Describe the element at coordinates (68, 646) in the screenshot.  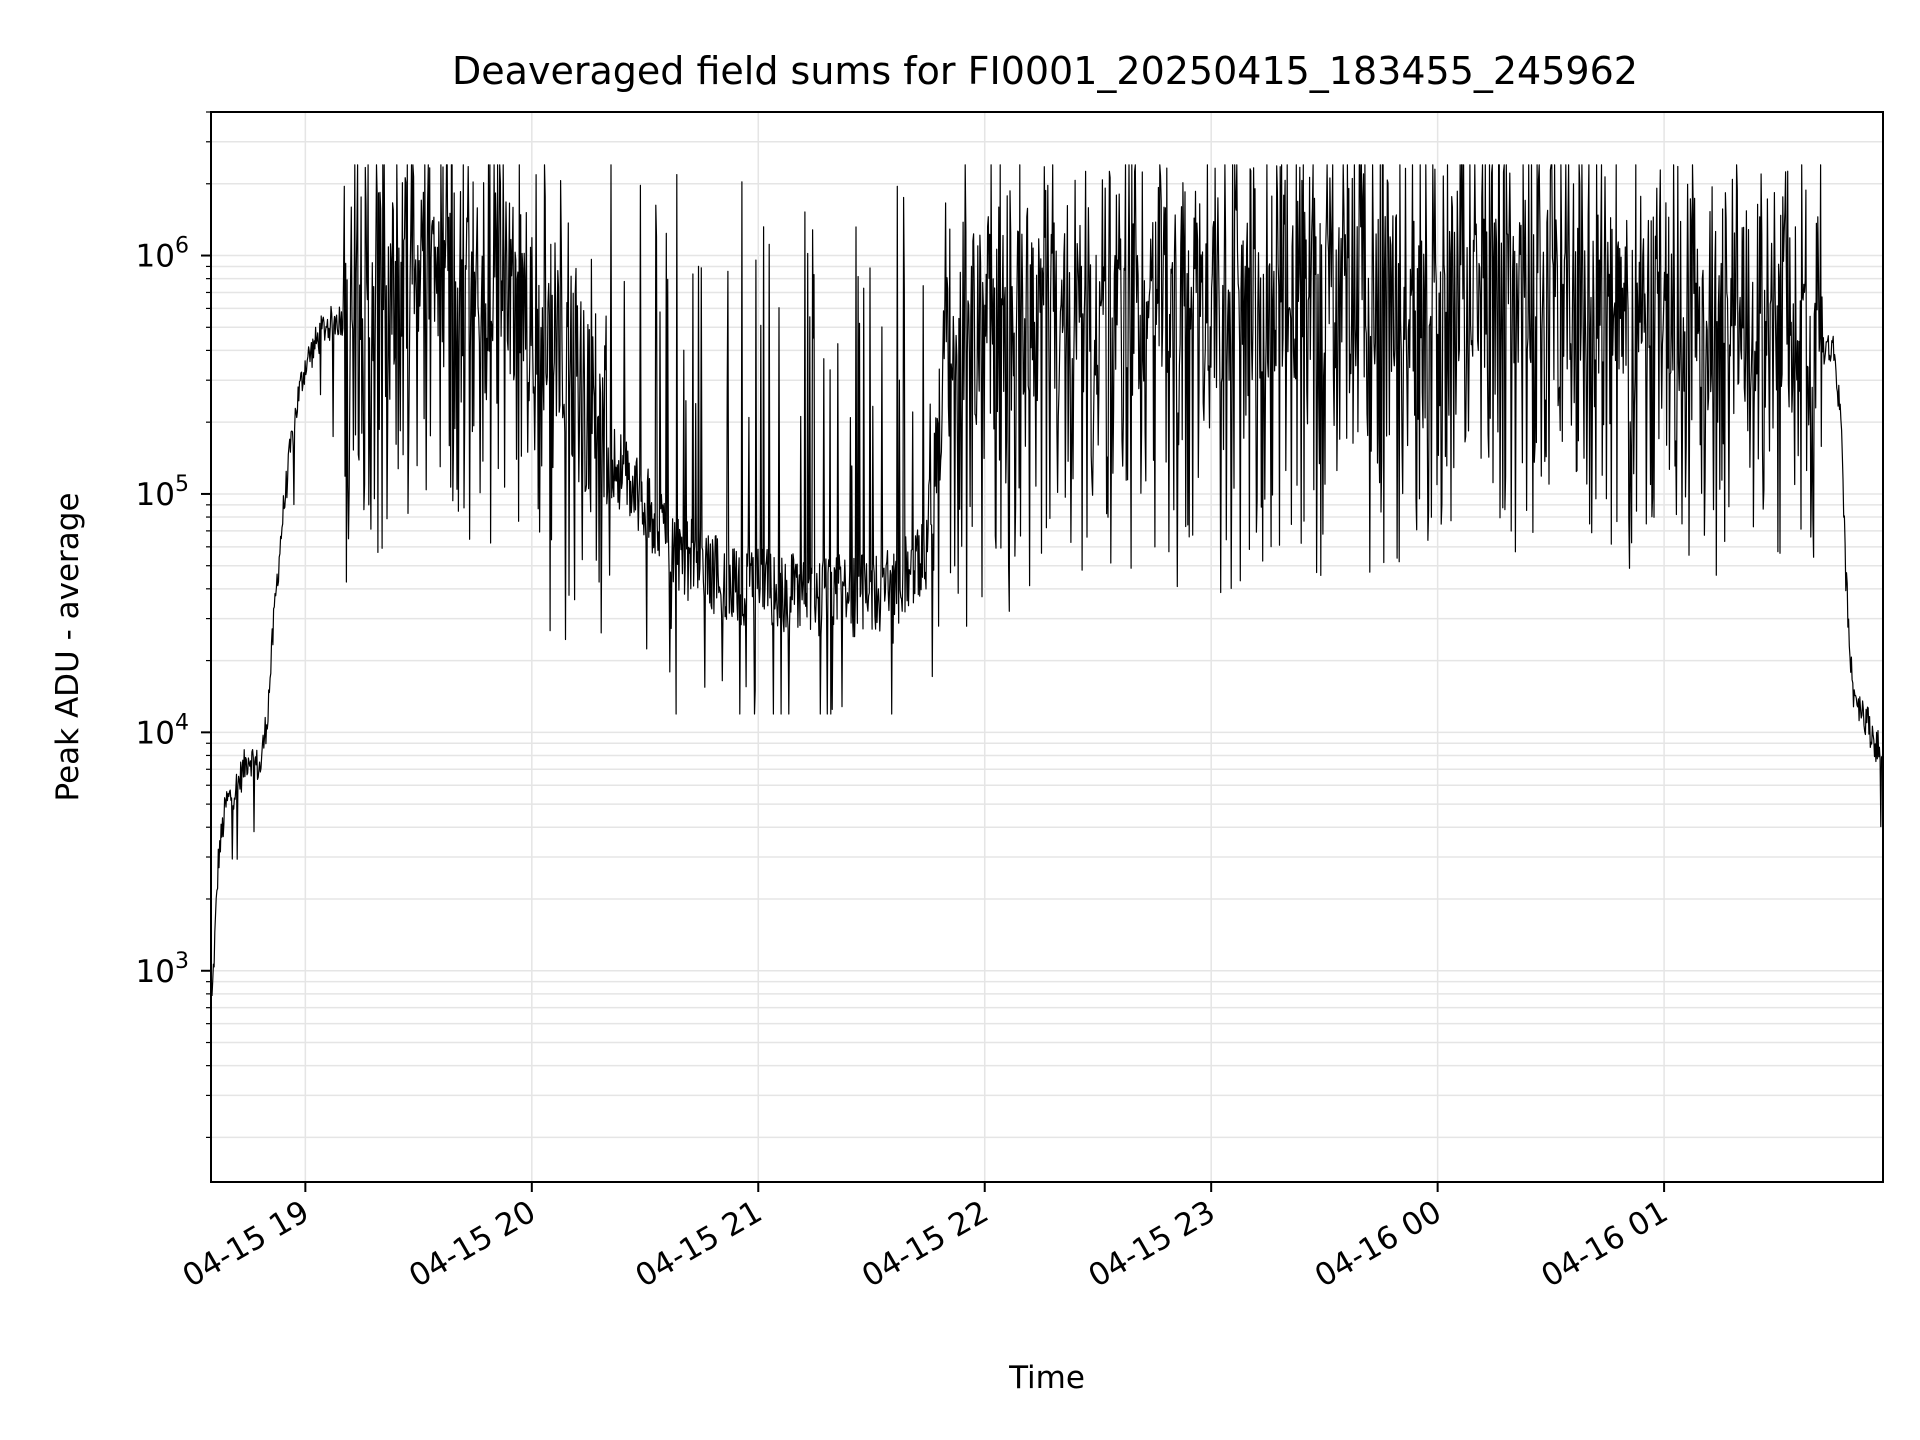
I see `y-axis-title: Peak ADU - average` at that location.